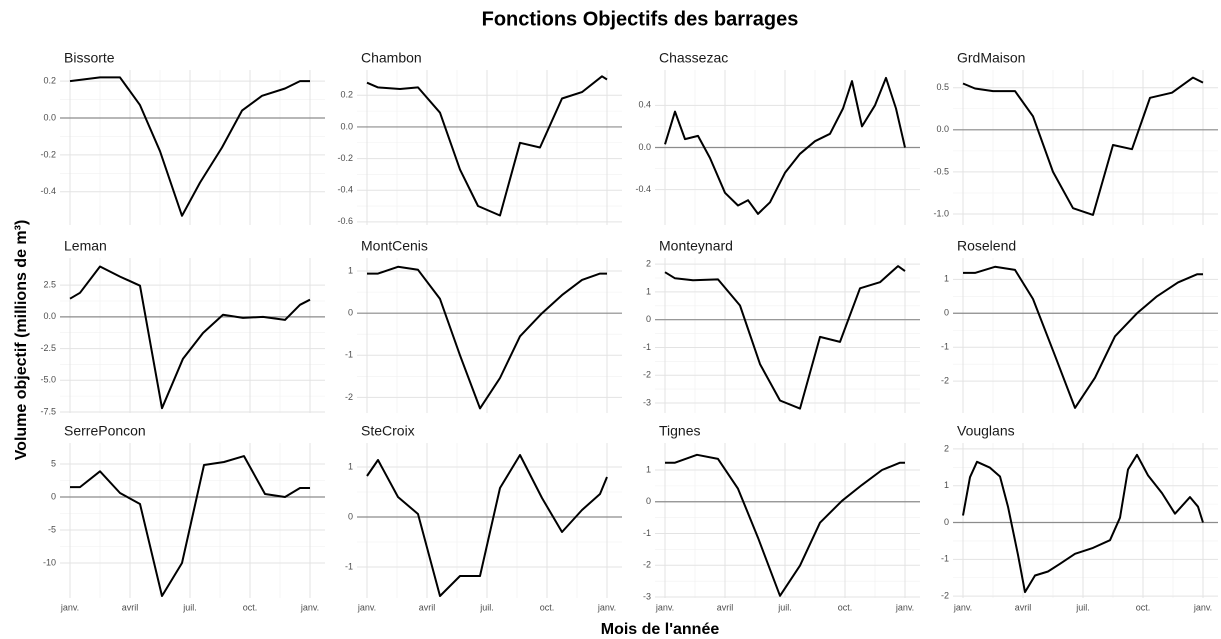 The image size is (1221, 639). Describe the element at coordinates (394, 246) in the screenshot. I see `panel-title: MontCenis` at that location.